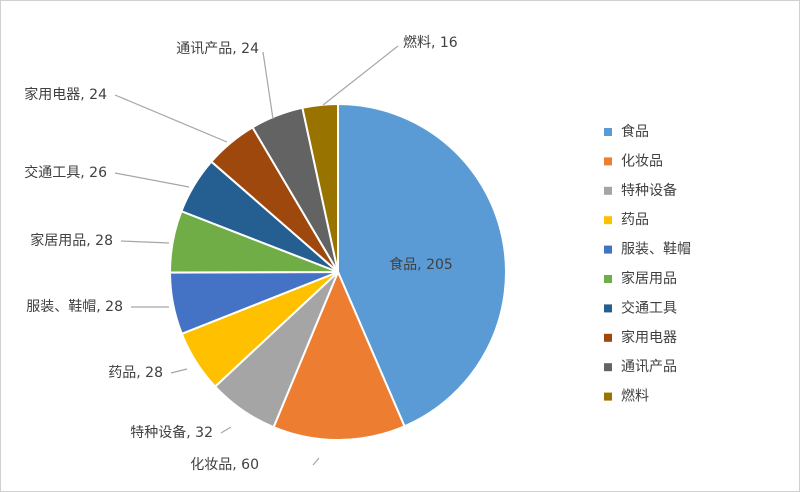 This screenshot has height=492, width=800. I want to click on legend-label-9: 燃料, so click(635, 396).